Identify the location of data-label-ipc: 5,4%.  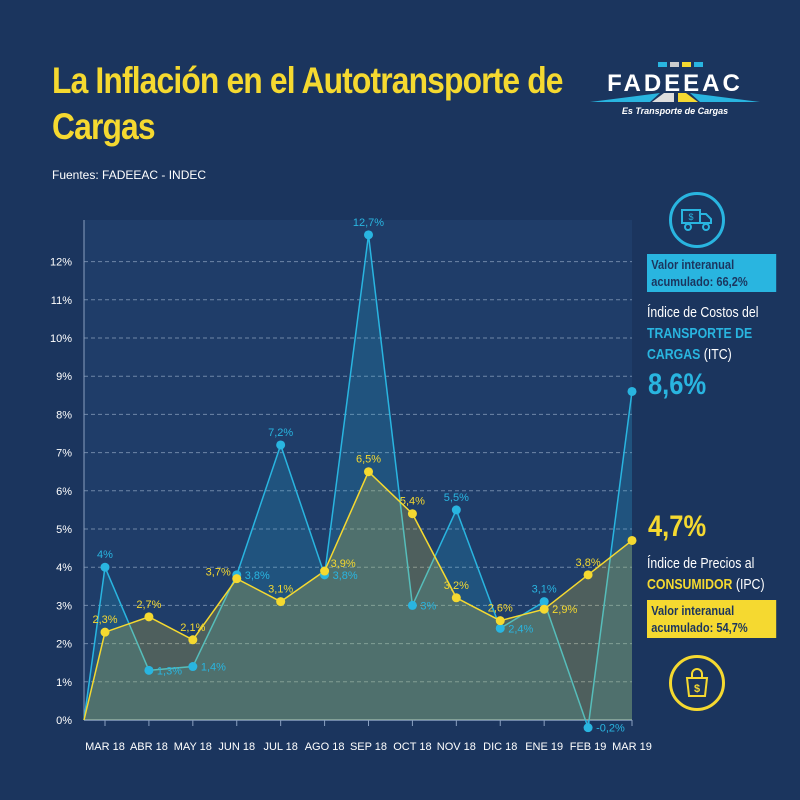
(412, 502).